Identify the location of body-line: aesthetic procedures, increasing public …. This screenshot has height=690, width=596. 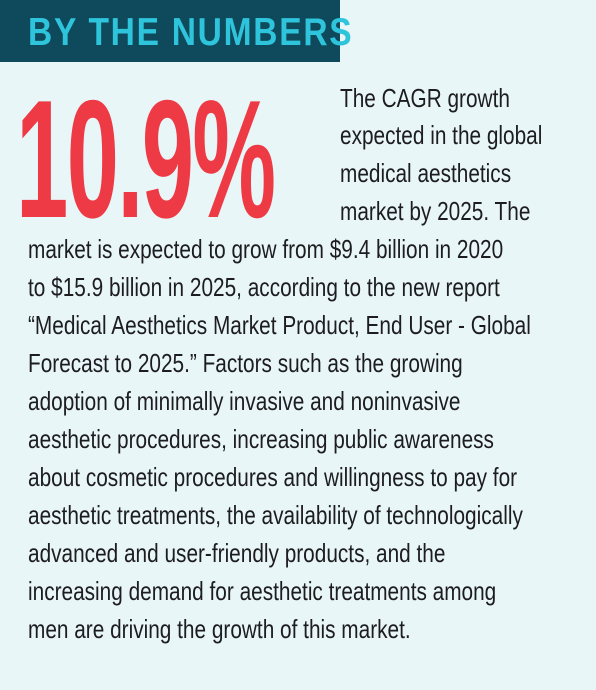
(261, 439).